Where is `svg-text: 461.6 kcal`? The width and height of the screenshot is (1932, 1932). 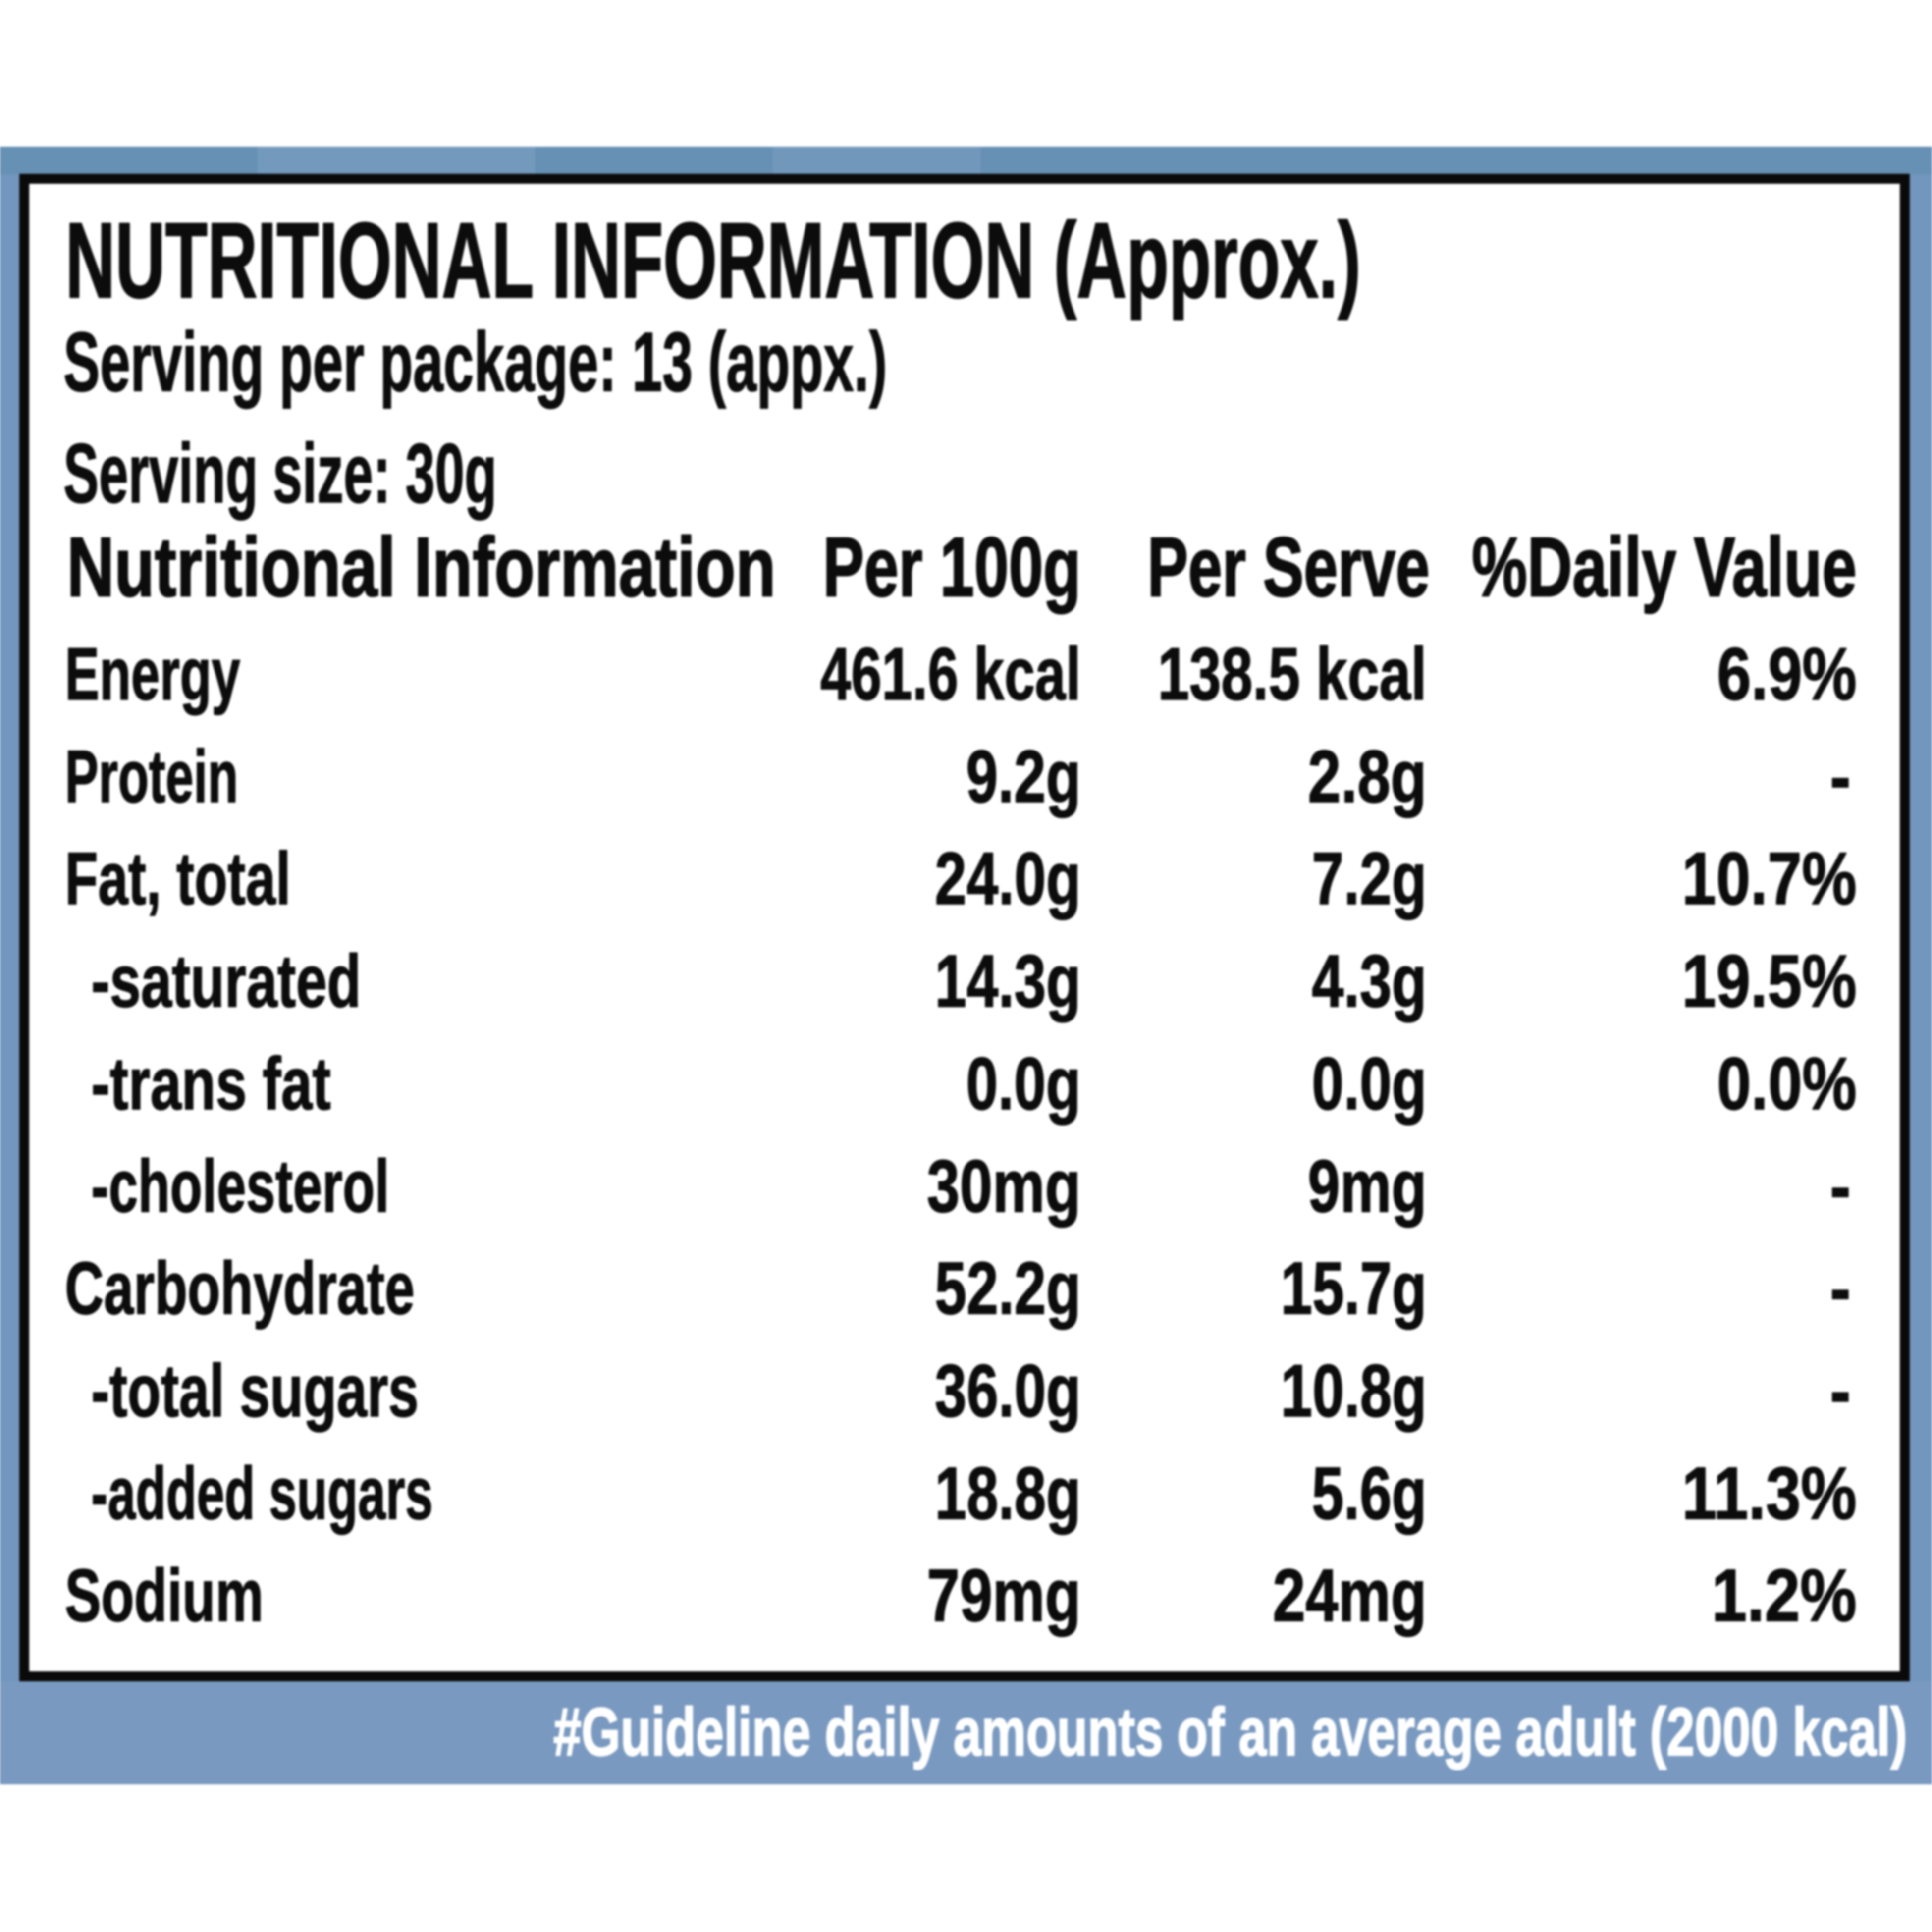
svg-text: 461.6 kcal is located at coordinates (951, 673).